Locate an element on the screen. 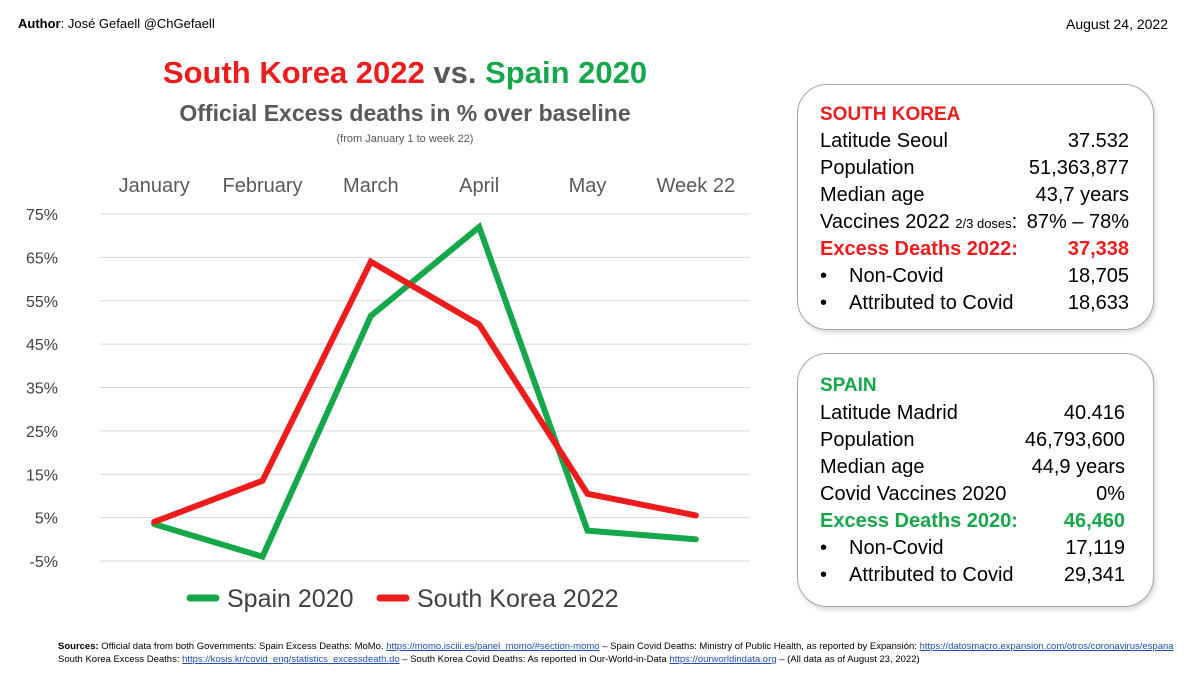  sk-latitude-value: 37.532 is located at coordinates (1098, 141).